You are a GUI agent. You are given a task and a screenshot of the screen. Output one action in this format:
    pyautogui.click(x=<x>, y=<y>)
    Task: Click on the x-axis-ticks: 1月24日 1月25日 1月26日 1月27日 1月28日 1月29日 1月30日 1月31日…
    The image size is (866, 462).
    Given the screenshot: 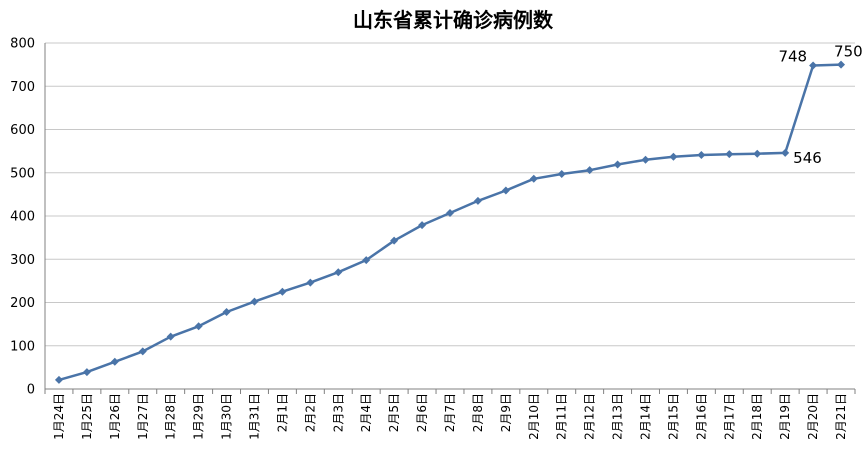 What is the action you would take?
    pyautogui.click(x=450, y=416)
    